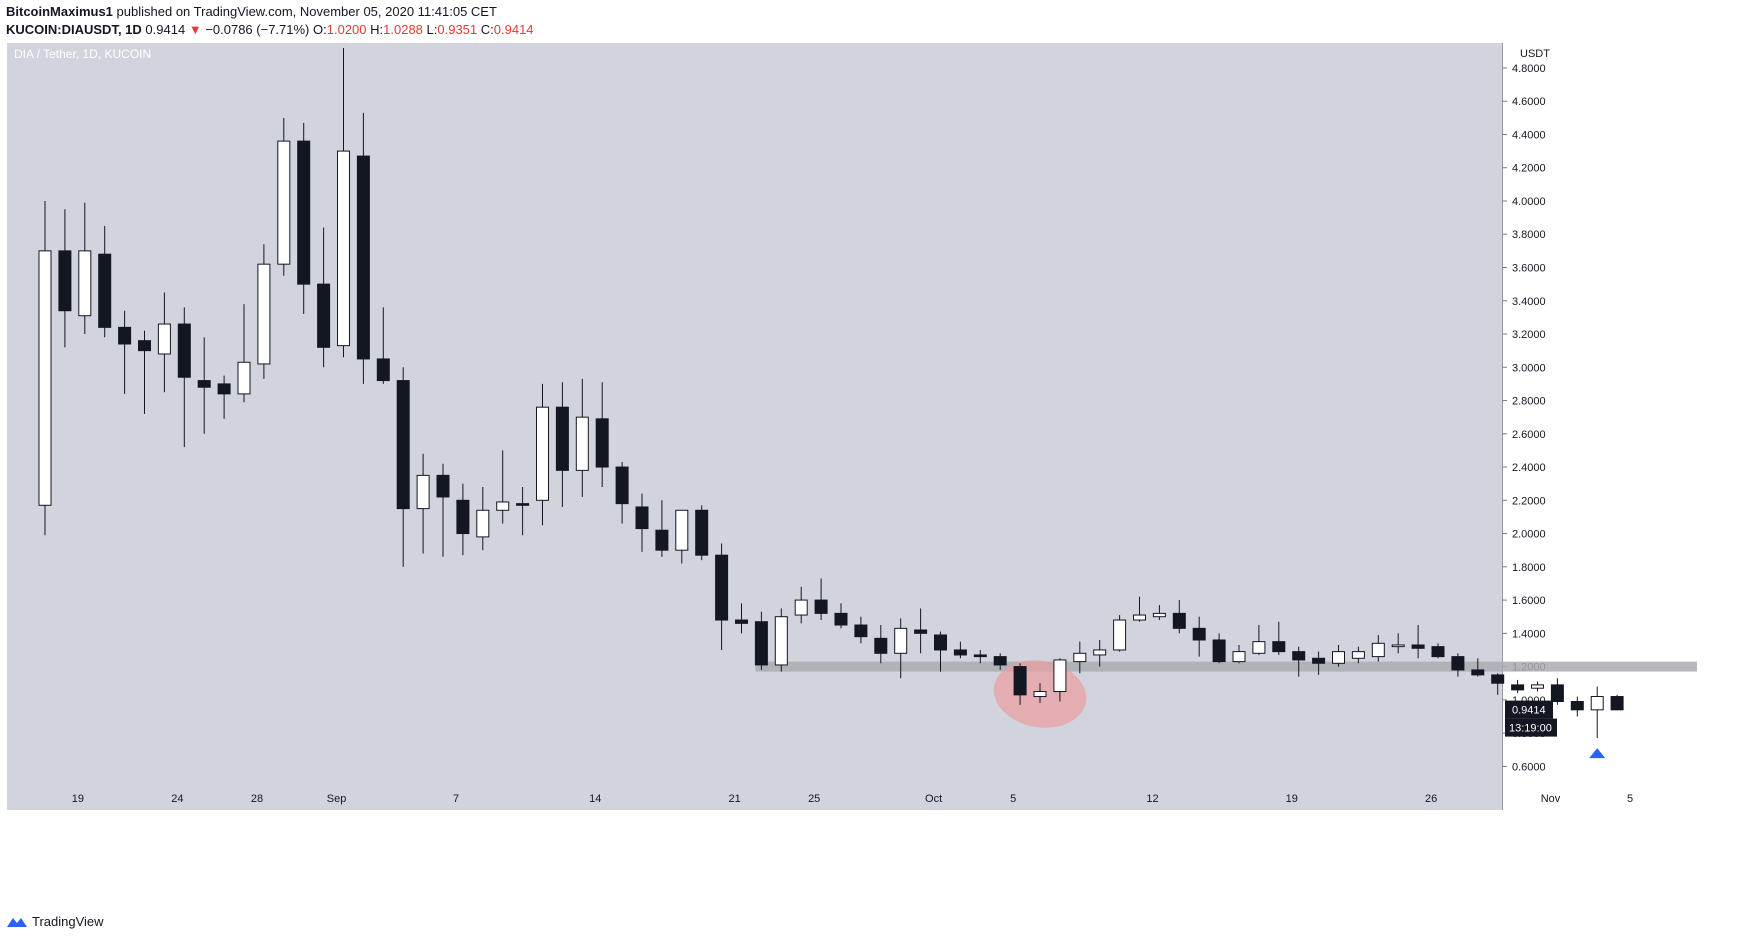 Image resolution: width=1758 pixels, height=944 pixels. Describe the element at coordinates (1529, 435) in the screenshot. I see `y-tick-label: 2.6000` at that location.